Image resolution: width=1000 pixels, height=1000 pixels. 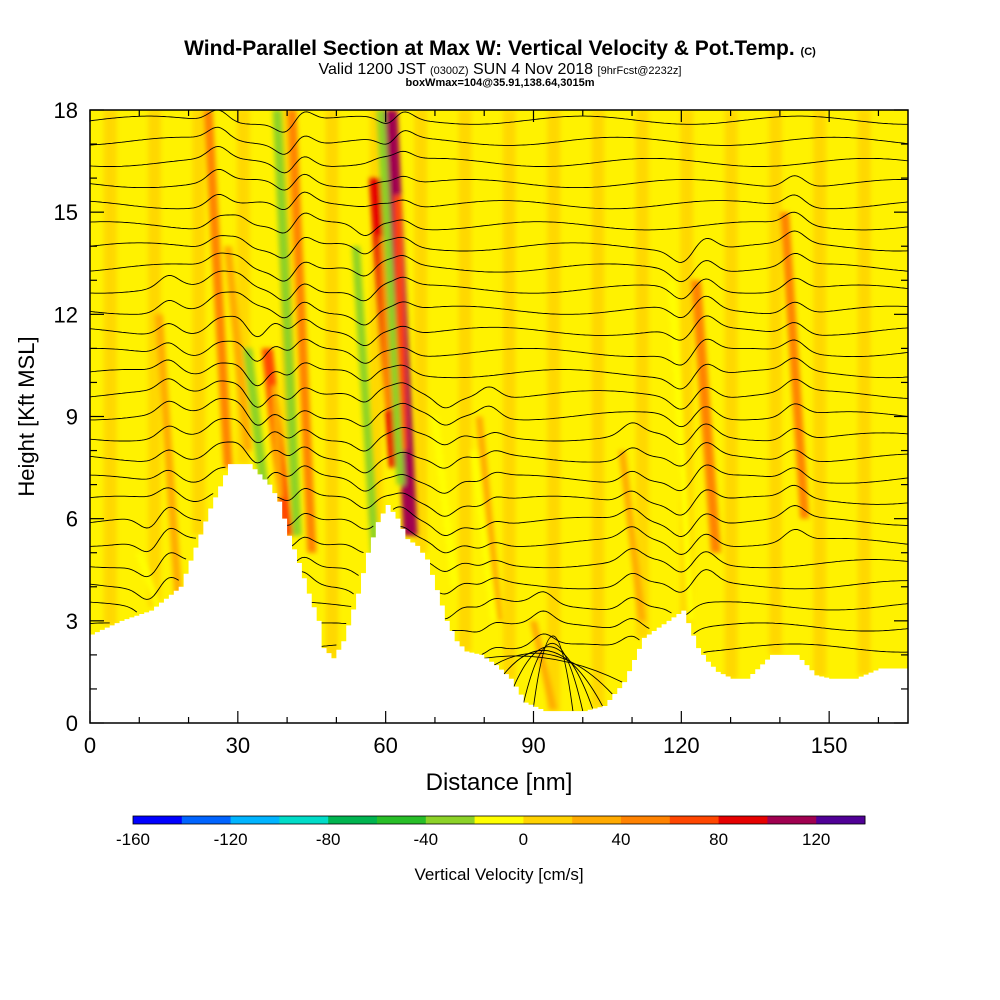 What do you see at coordinates (72, 621) in the screenshot?
I see `y-tick-label: 3` at bounding box center [72, 621].